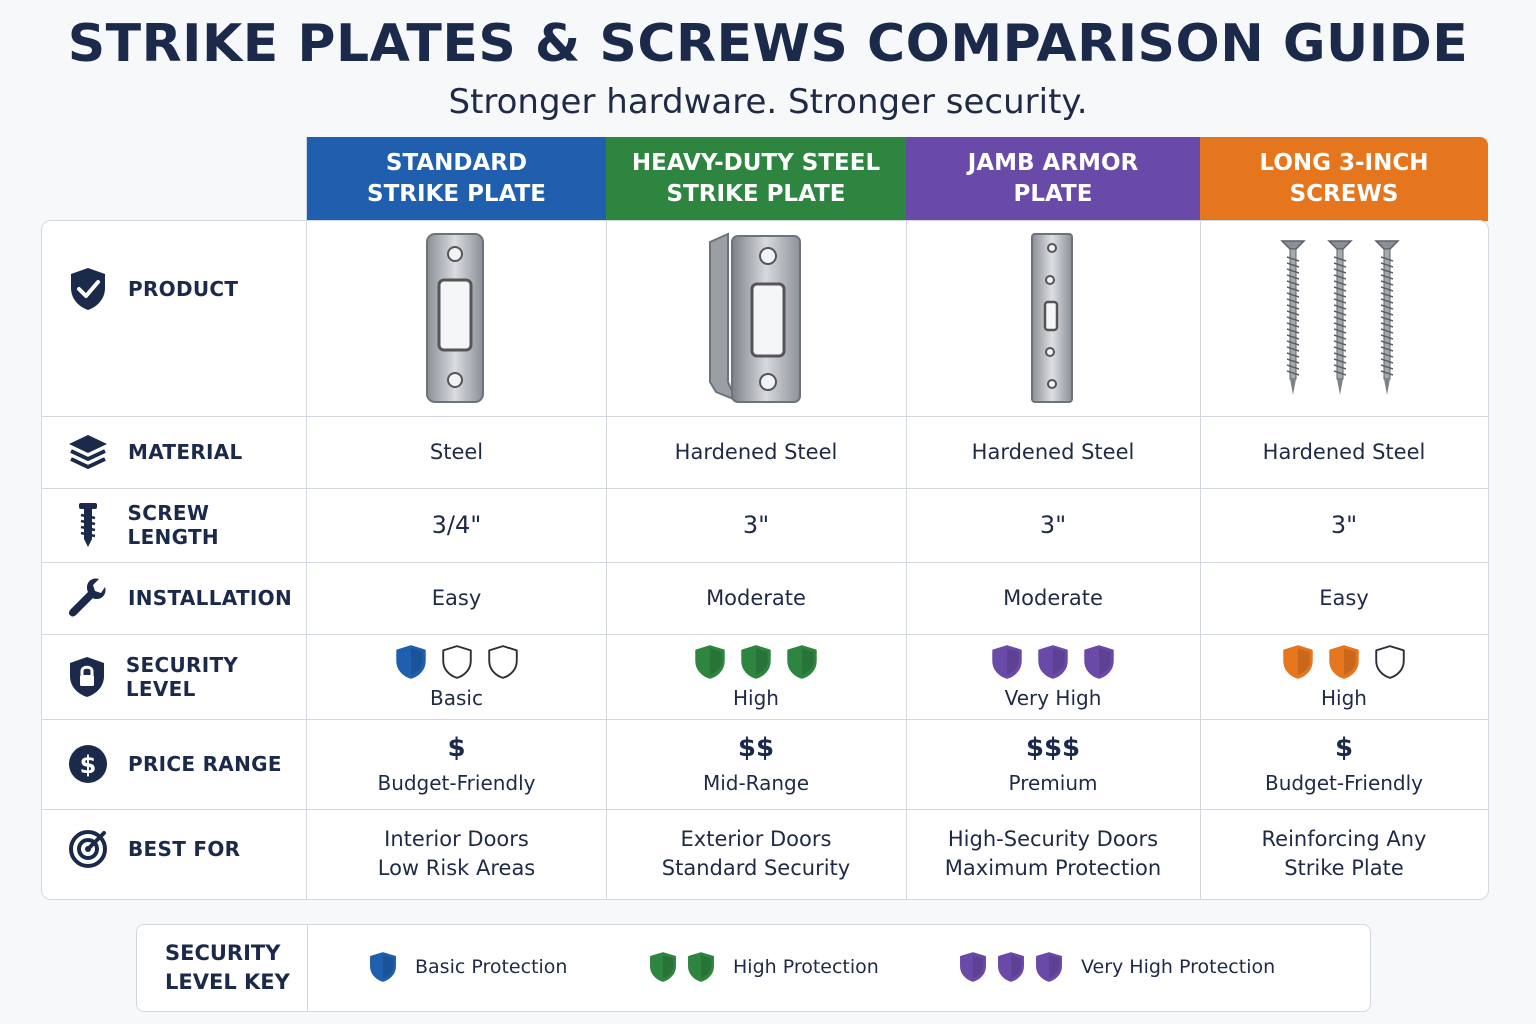 This screenshot has width=1536, height=1024. I want to click on security-level-long-screws: High, so click(1344, 676).